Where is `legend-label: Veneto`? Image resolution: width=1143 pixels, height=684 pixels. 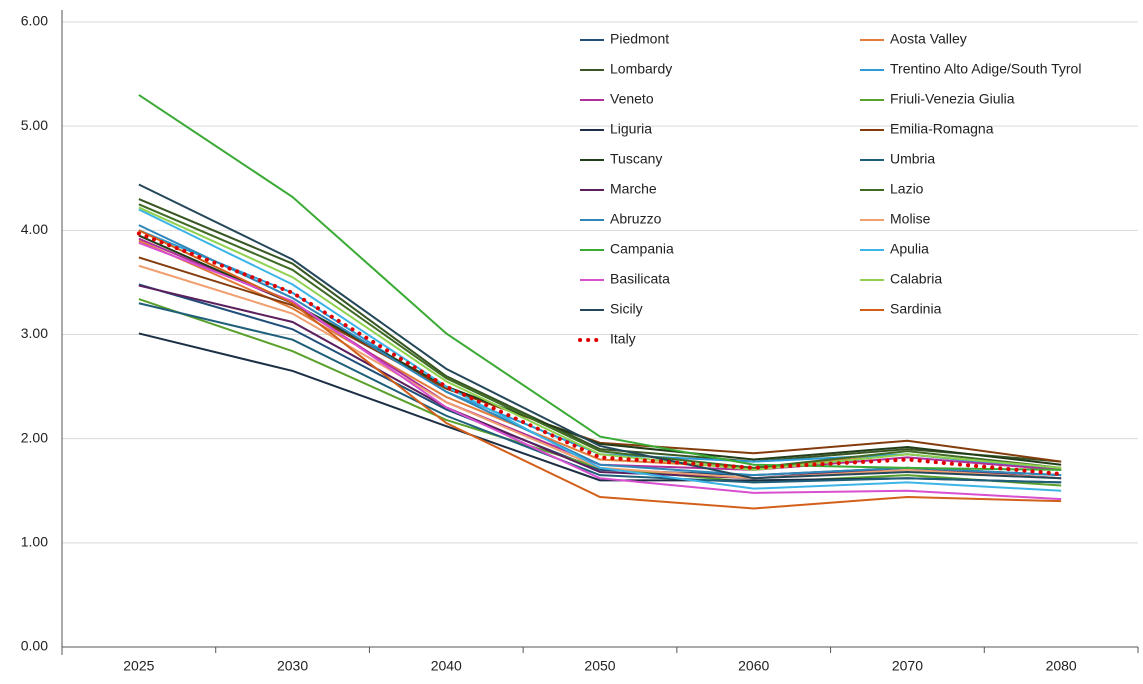 legend-label: Veneto is located at coordinates (632, 99).